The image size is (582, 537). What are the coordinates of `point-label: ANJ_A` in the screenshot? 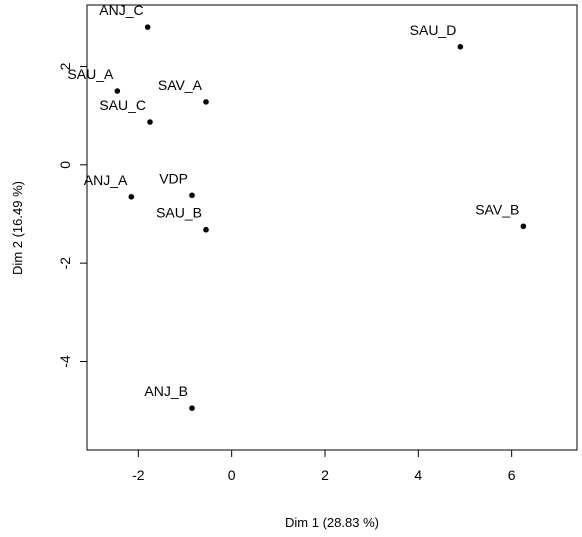 It's located at (106, 180).